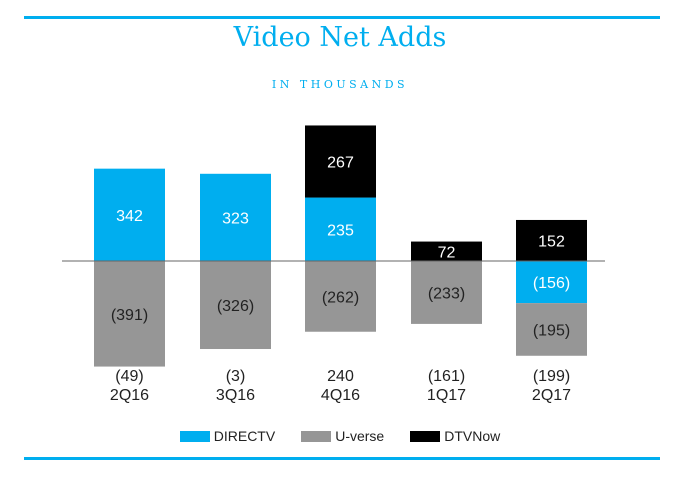  I want to click on total-label-2Q16: (49), so click(129, 376).